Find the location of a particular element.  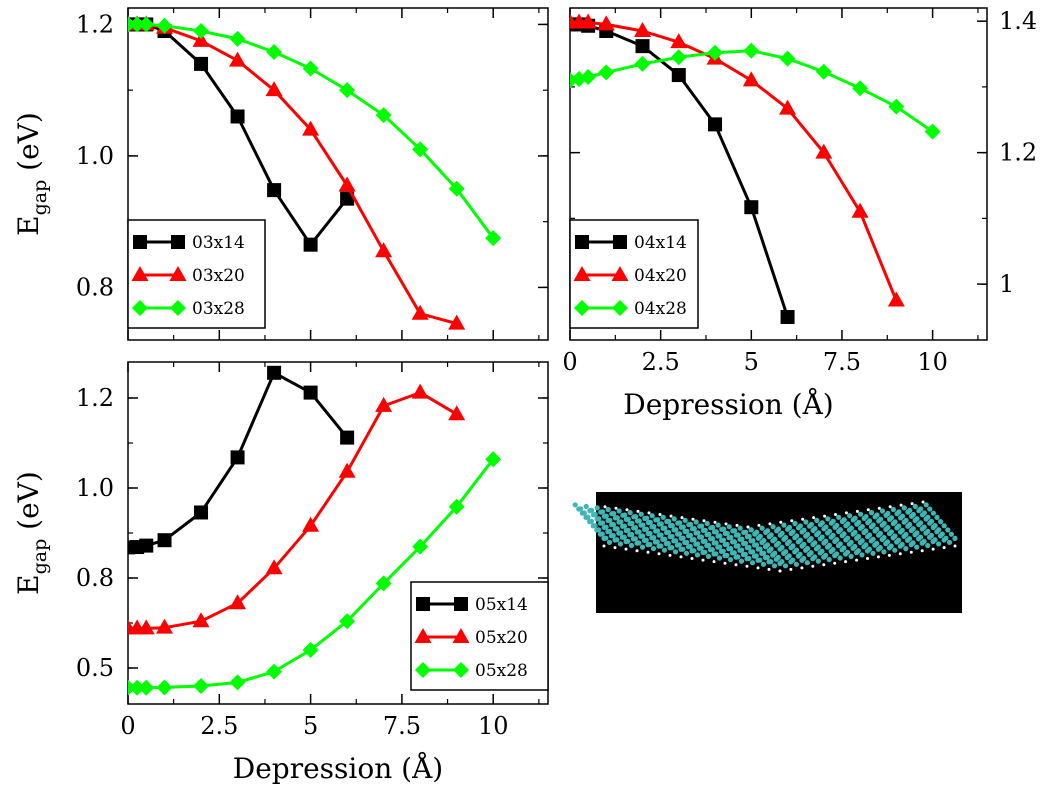

y-tick-label: 0.5 is located at coordinates (95, 668).